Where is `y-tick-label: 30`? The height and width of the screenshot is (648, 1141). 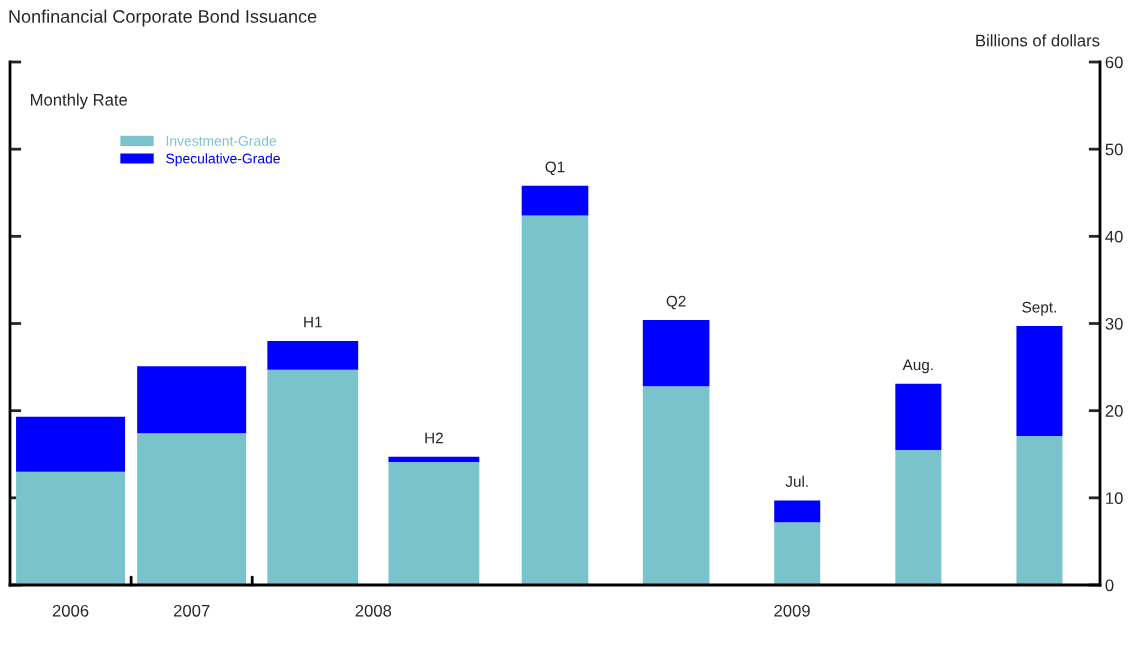 y-tick-label: 30 is located at coordinates (1114, 323).